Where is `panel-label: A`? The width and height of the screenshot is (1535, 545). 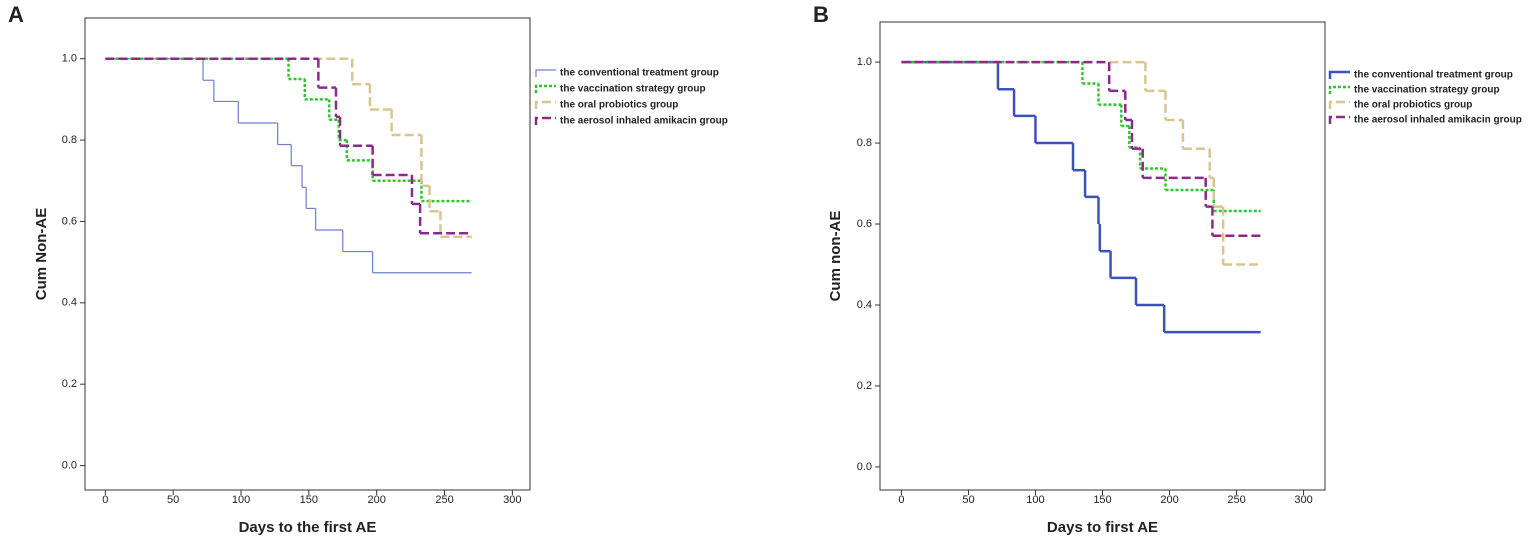
panel-label: A is located at coordinates (16, 14).